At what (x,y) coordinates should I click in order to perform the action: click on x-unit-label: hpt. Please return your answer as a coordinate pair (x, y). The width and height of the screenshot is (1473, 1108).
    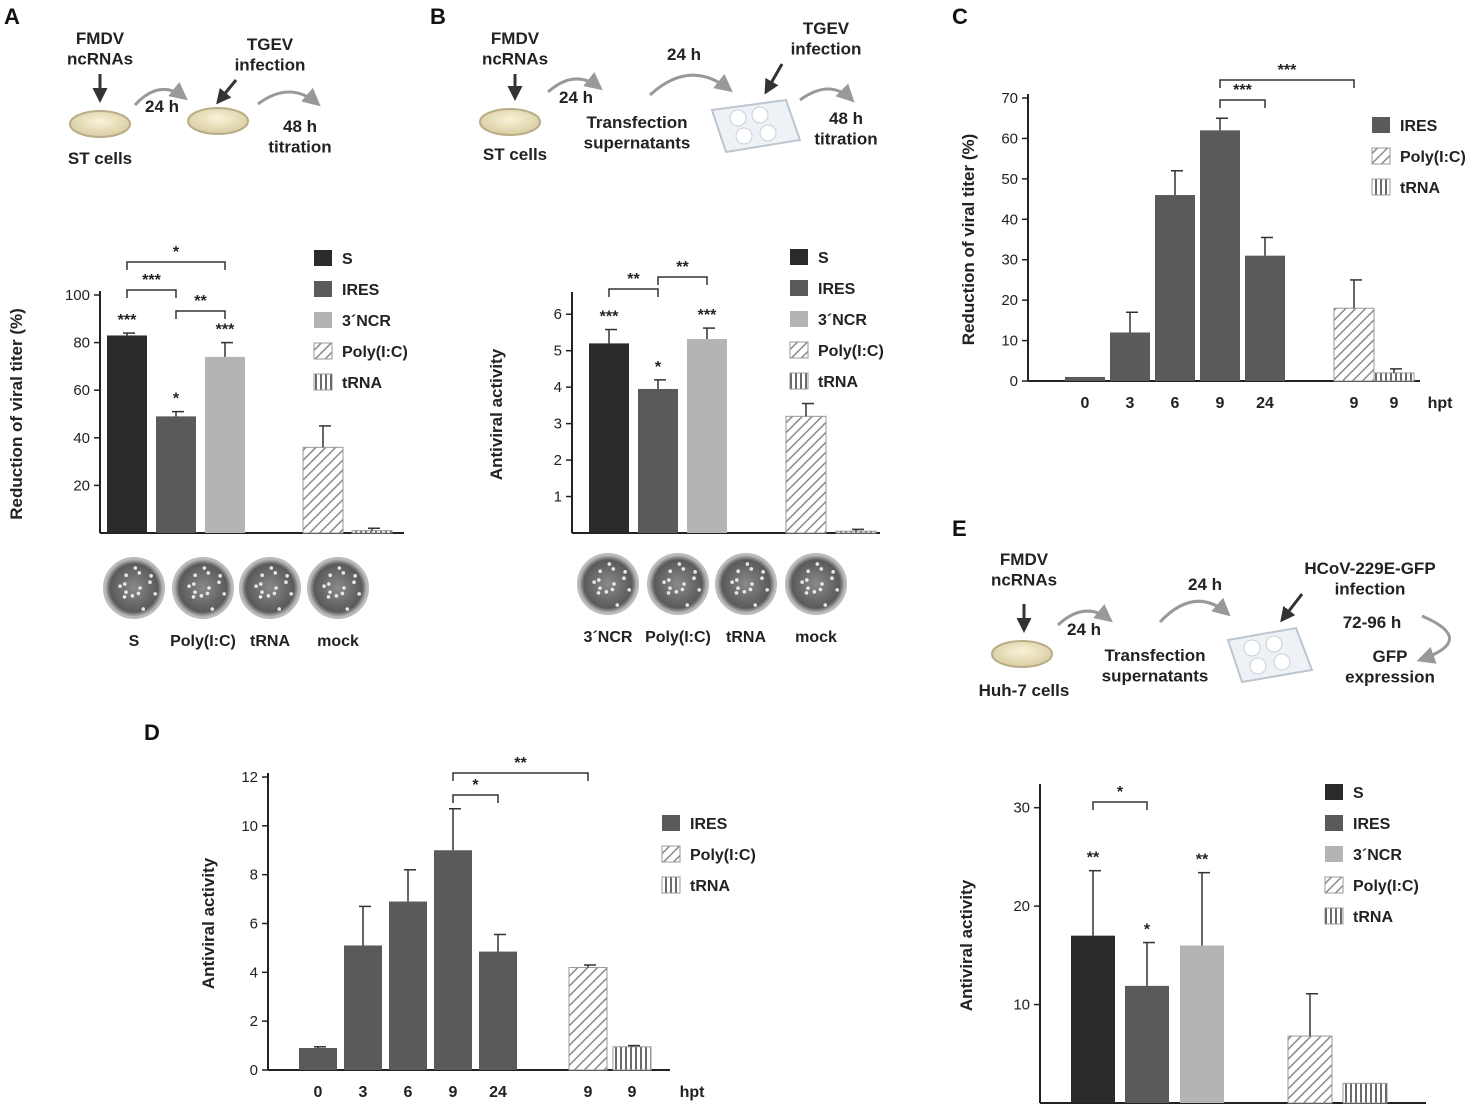
    Looking at the image, I should click on (693, 1092).